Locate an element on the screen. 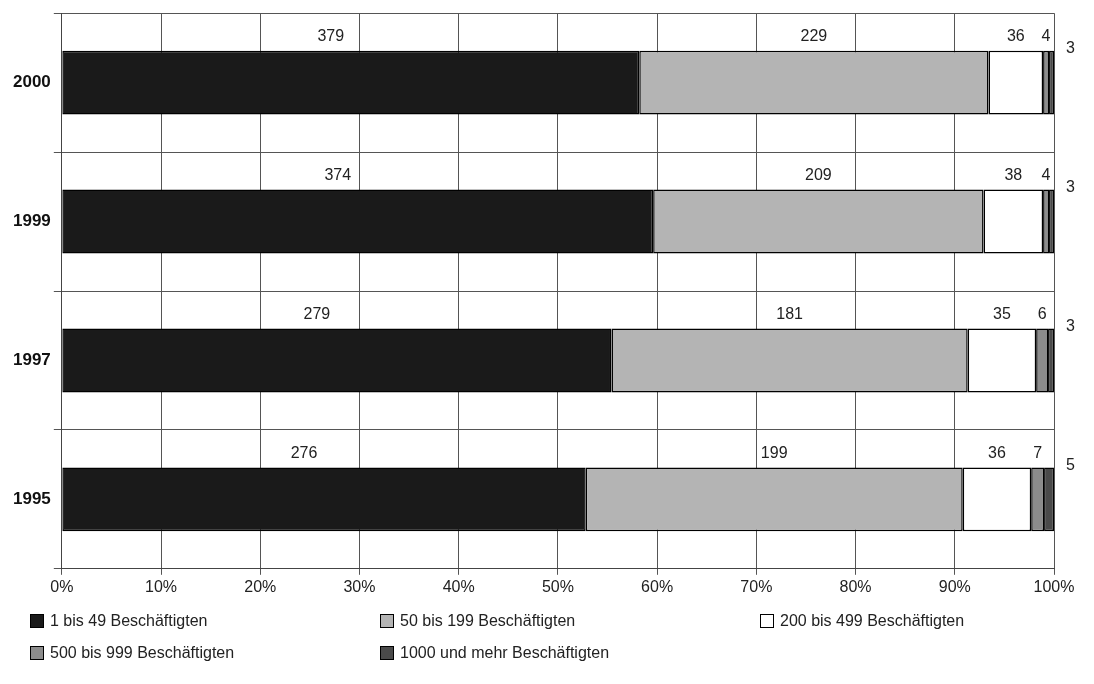 This screenshot has height=684, width=1094. x-tick-label: 60% is located at coordinates (657, 586).